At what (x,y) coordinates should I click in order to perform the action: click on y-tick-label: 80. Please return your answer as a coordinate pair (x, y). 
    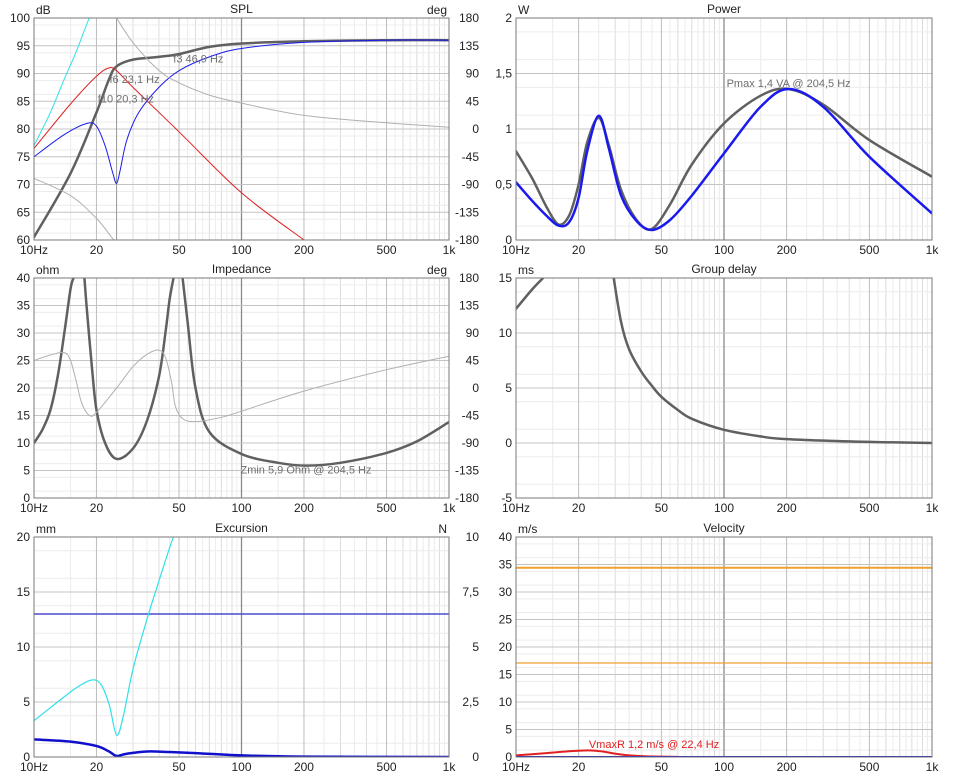
    Looking at the image, I should click on (24, 129).